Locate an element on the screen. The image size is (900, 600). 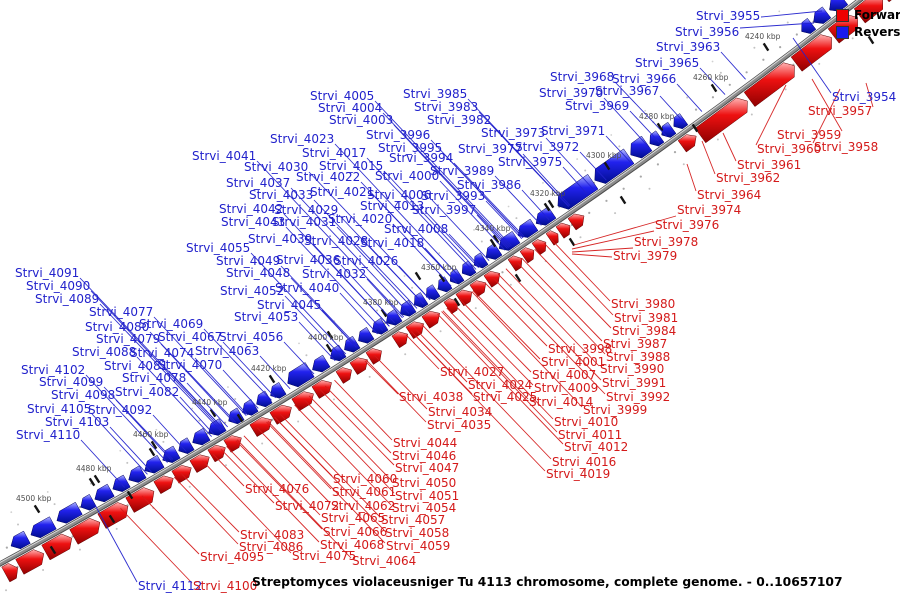
gene-label: Strvi_4076 is located at coordinates (277, 489).